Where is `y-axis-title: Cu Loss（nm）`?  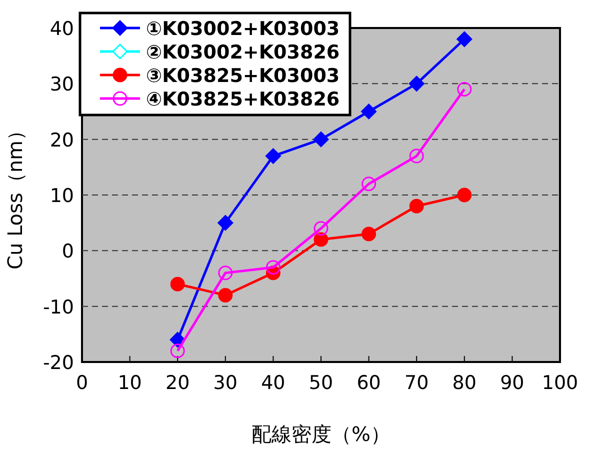 y-axis-title: Cu Loss（nm） is located at coordinates (15, 195).